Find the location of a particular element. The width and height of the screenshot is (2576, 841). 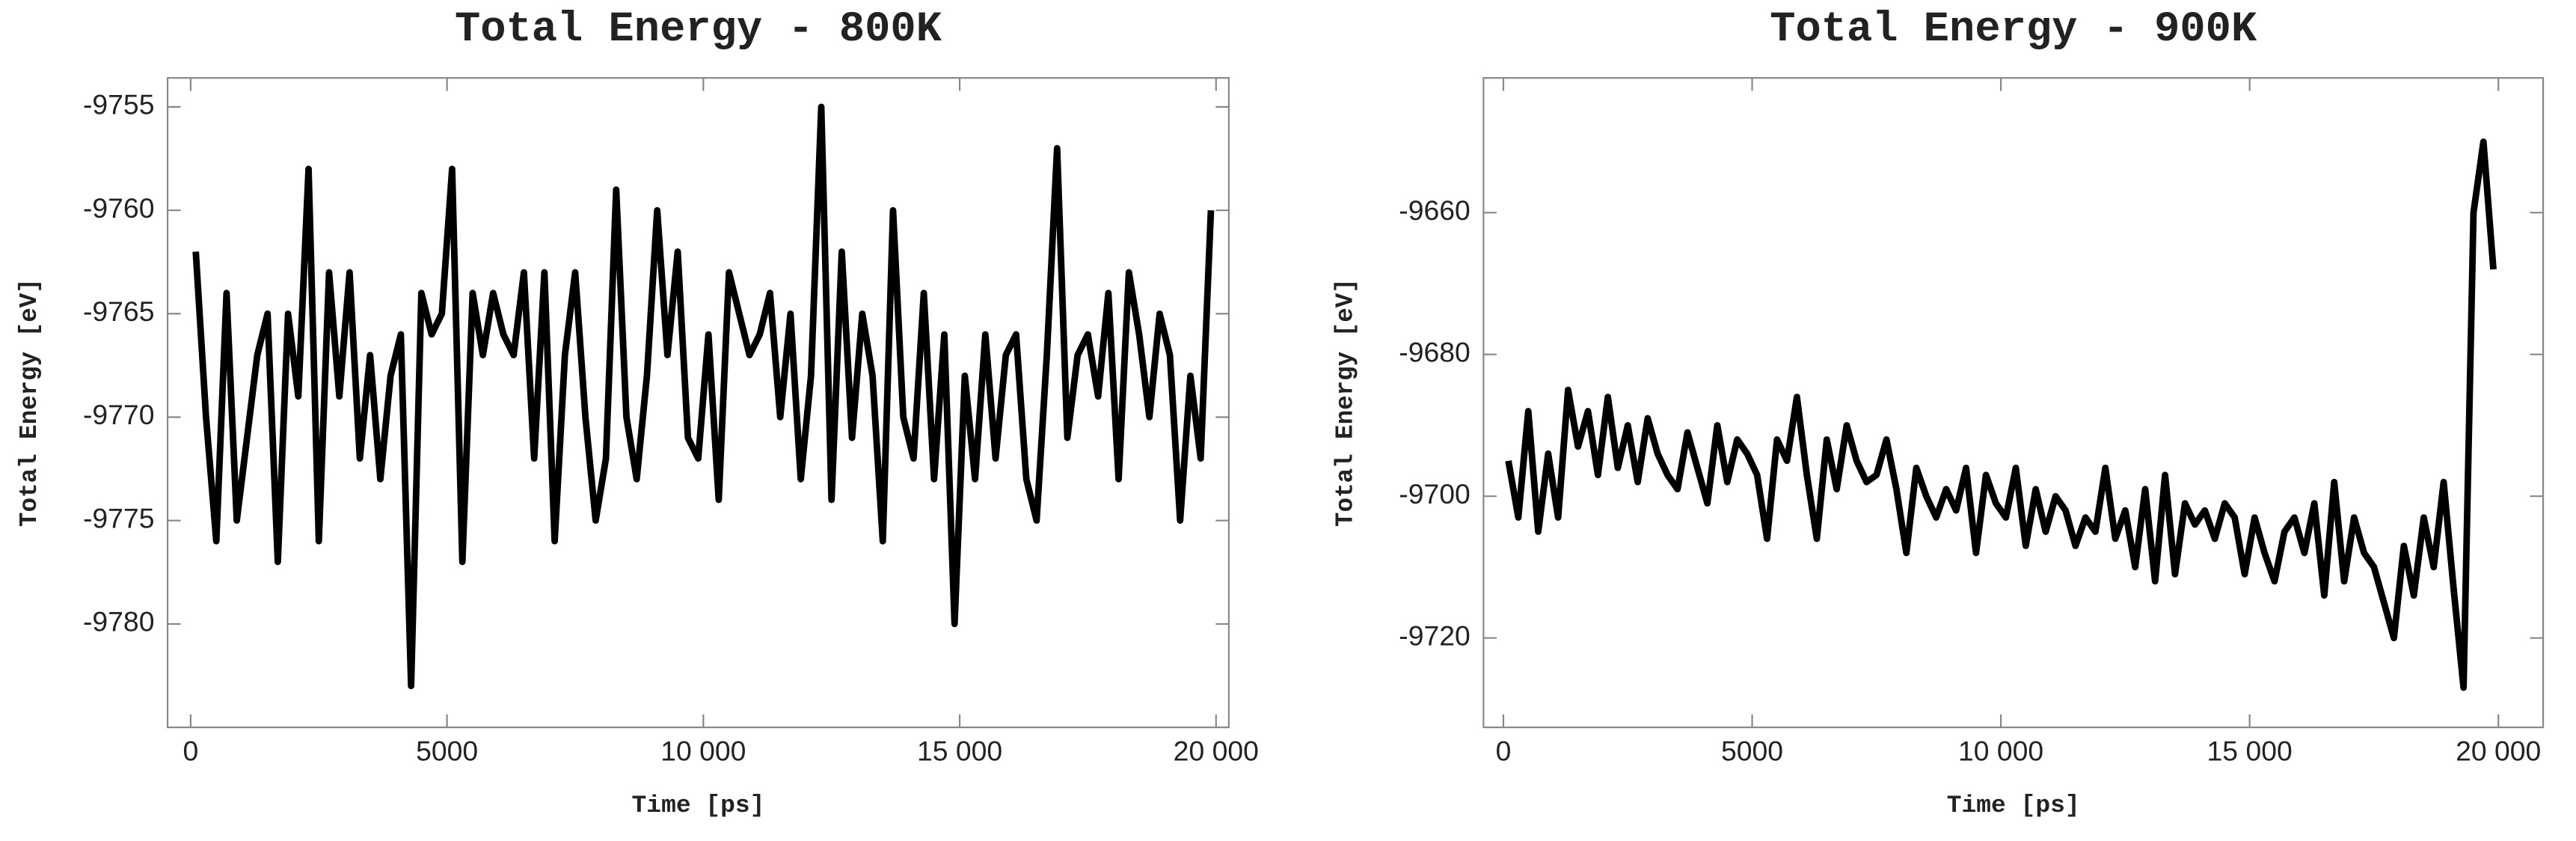

y-tick-label: -9660 is located at coordinates (1434, 210).